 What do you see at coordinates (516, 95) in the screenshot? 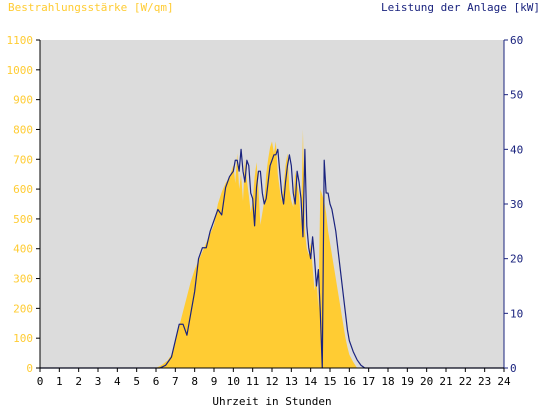
I see `right-tick-label: 50` at bounding box center [516, 95].